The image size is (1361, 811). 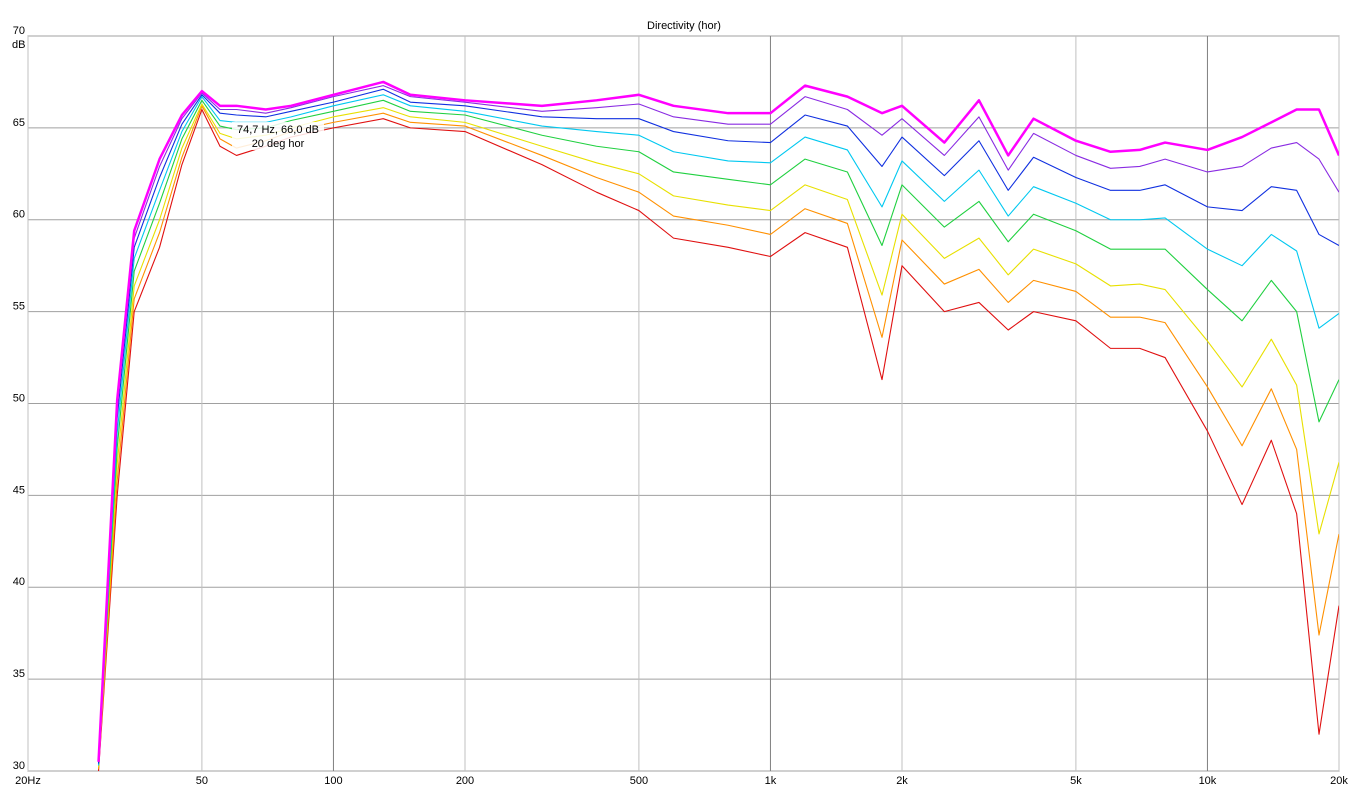 I want to click on y-tick-label: 65, so click(x=19, y=123).